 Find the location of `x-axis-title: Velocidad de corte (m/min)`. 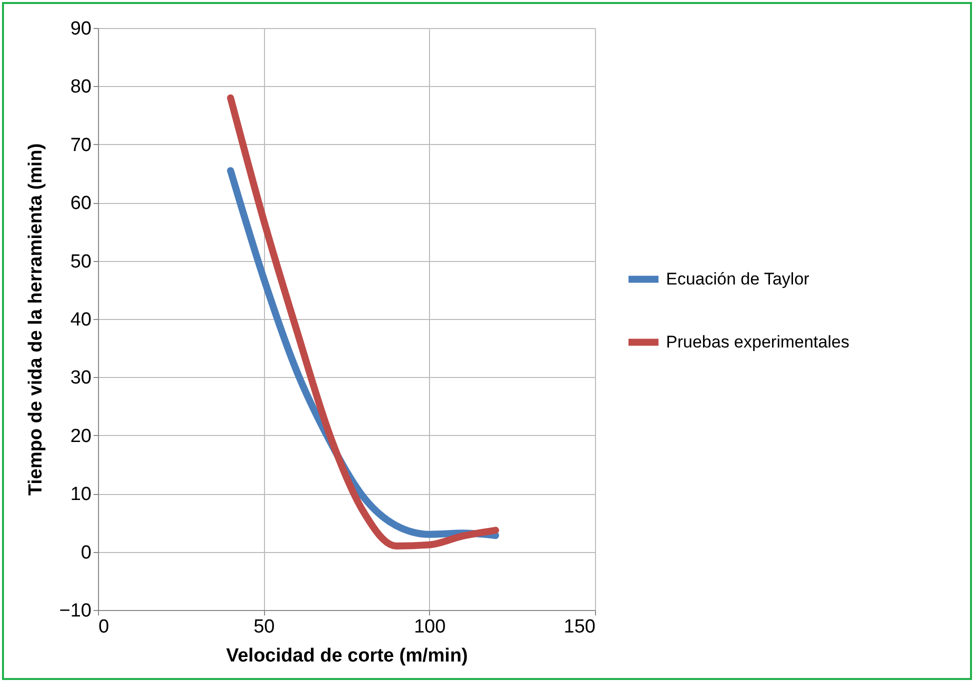

x-axis-title: Velocidad de corte (m/min) is located at coordinates (347, 656).